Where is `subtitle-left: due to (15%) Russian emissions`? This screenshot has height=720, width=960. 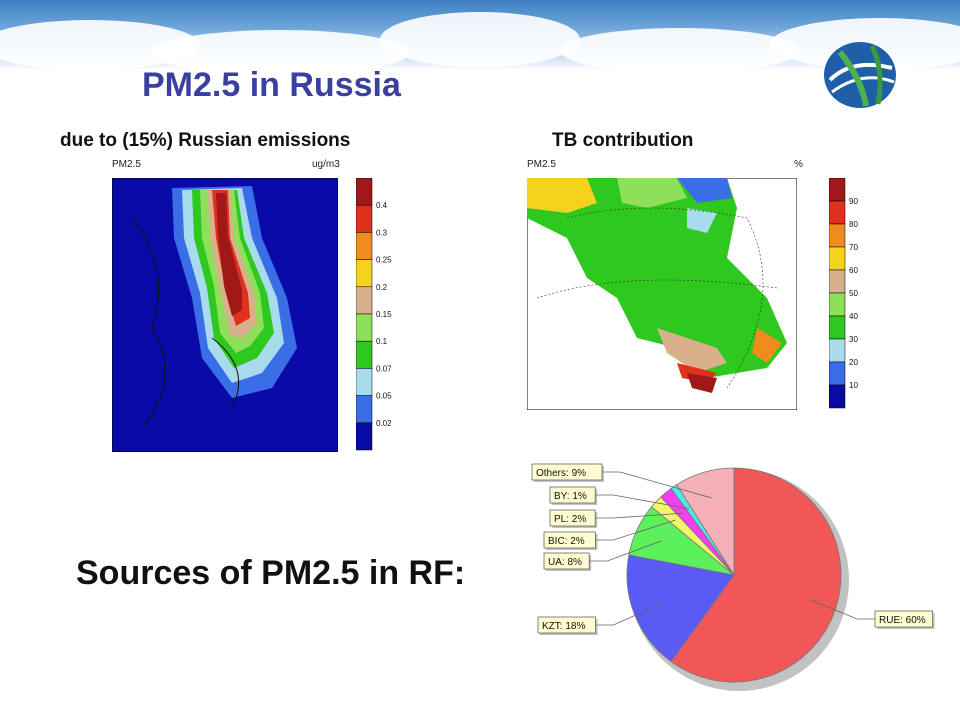 subtitle-left: due to (15%) Russian emissions is located at coordinates (205, 140).